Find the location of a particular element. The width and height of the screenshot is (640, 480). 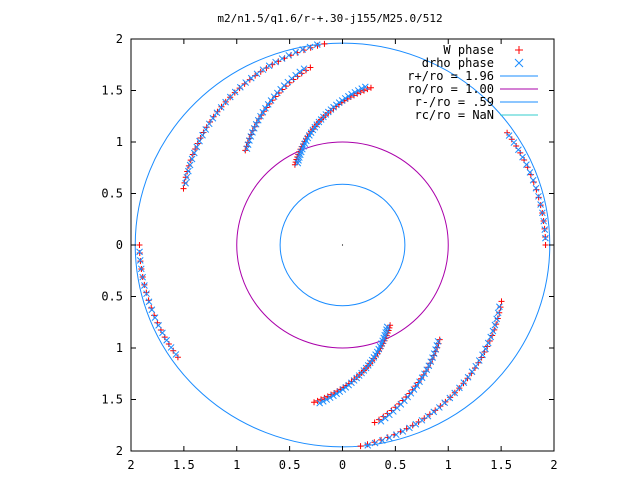

y-tick-label: 2 is located at coordinates (119, 451).